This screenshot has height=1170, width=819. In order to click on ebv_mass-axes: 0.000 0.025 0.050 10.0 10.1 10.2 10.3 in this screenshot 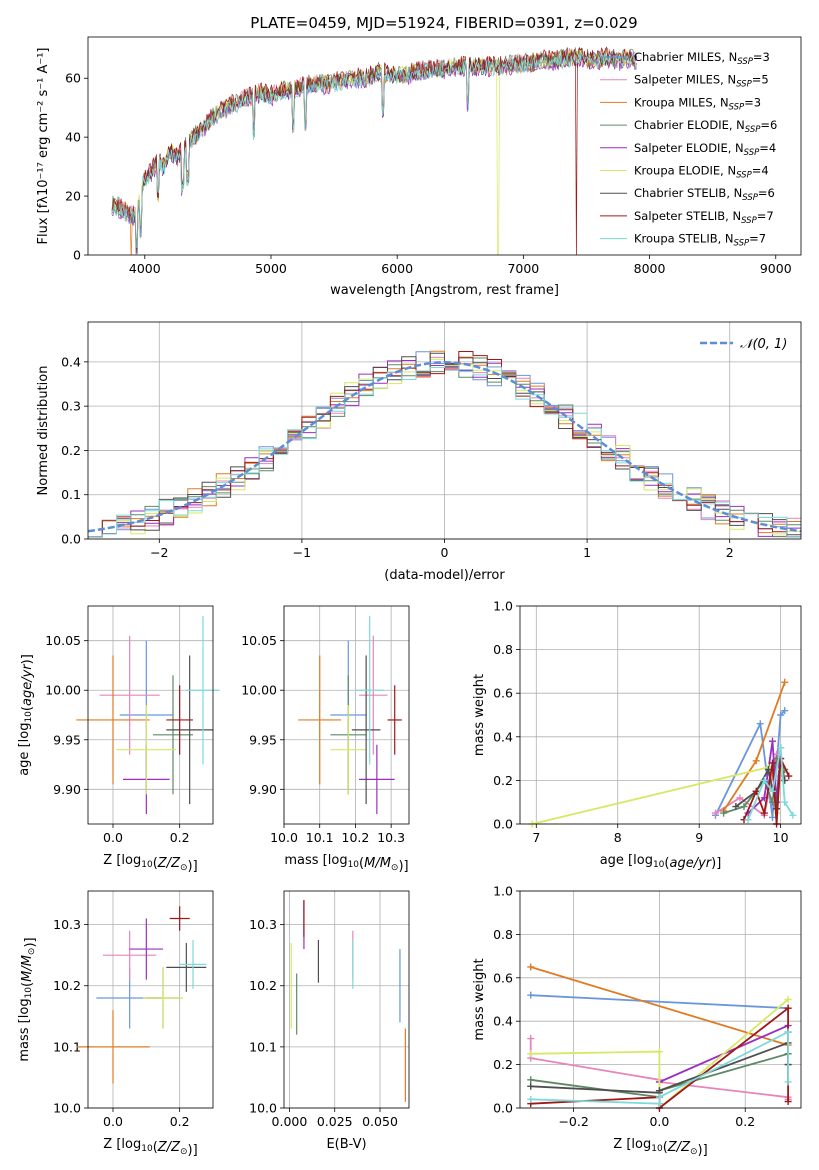, I will do `click(329, 1010)`.